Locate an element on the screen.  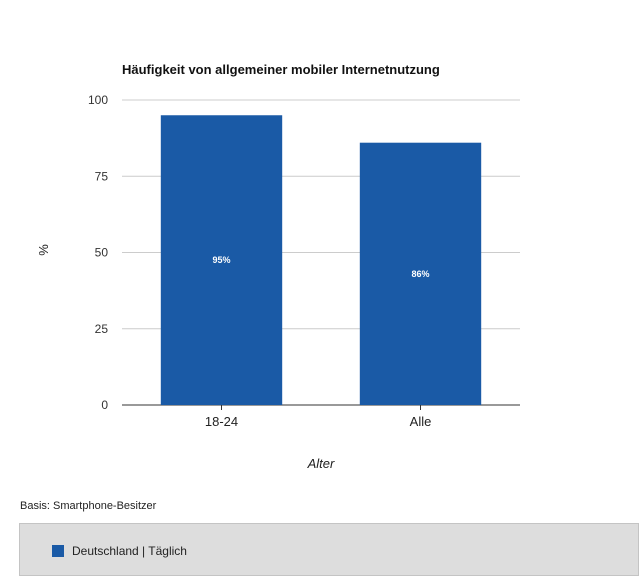
bar-data-label: 86% is located at coordinates (420, 274).